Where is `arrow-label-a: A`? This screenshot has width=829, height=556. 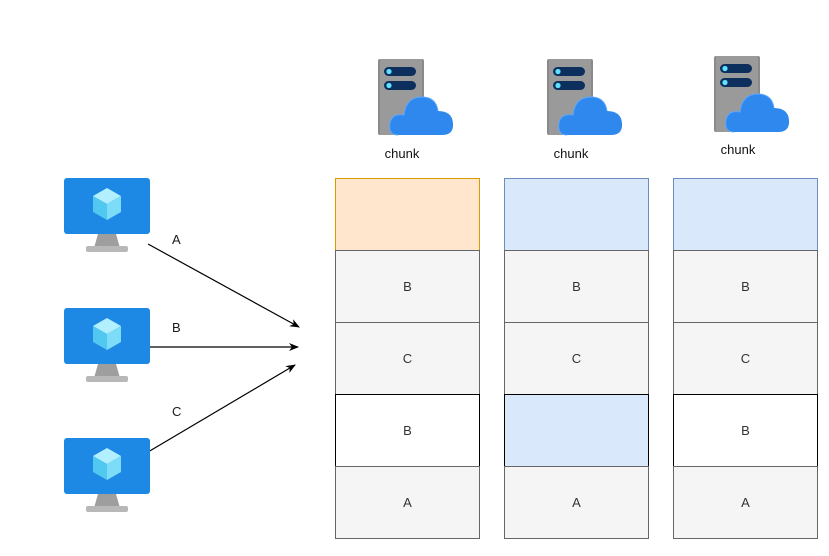
arrow-label-a: A is located at coordinates (176, 239).